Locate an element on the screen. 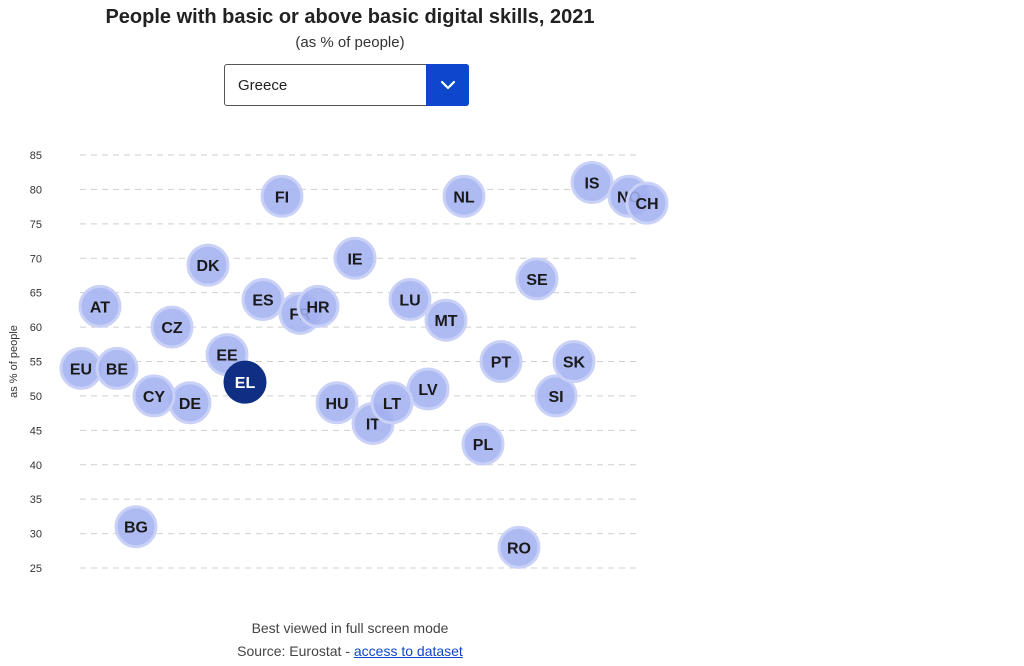 This screenshot has width=1024, height=666. data-point-bg: BG is located at coordinates (136, 527).